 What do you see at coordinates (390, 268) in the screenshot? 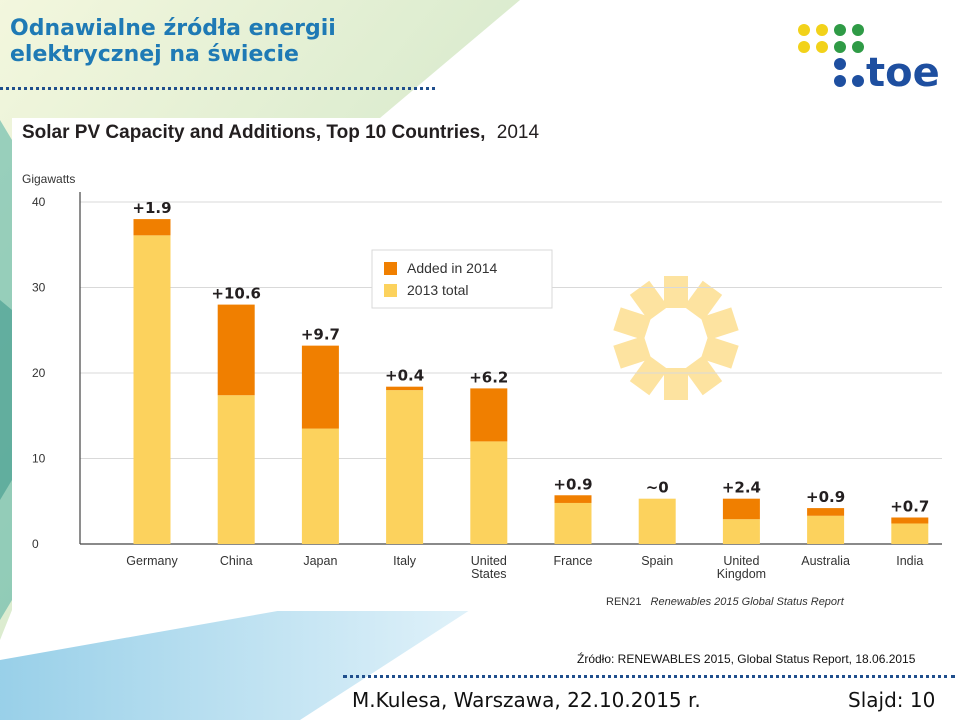
I see `legend-swatch-added` at bounding box center [390, 268].